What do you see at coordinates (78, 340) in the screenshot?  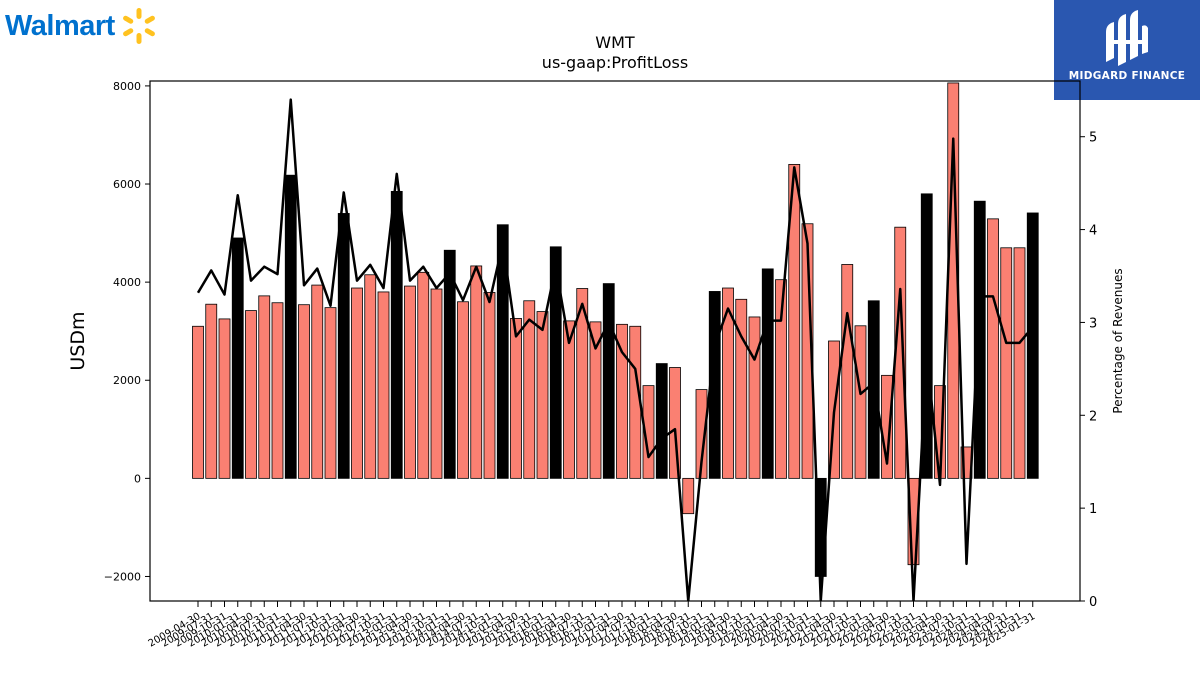 I see `y-axis-label: USDm` at bounding box center [78, 340].